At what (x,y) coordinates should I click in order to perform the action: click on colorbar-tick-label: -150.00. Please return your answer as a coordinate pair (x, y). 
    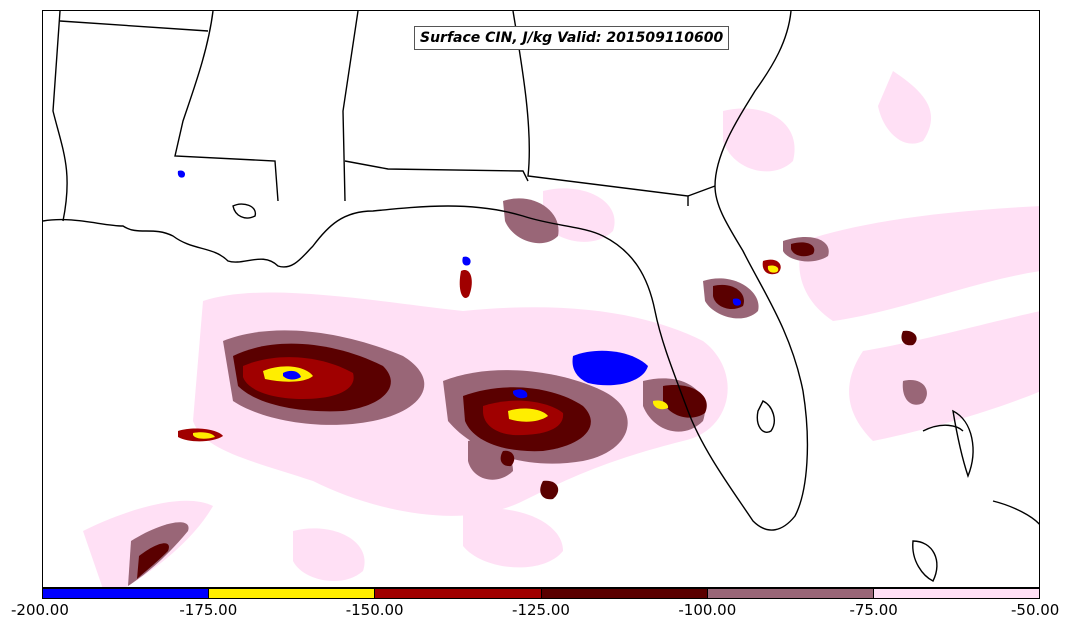
    Looking at the image, I should click on (374, 610).